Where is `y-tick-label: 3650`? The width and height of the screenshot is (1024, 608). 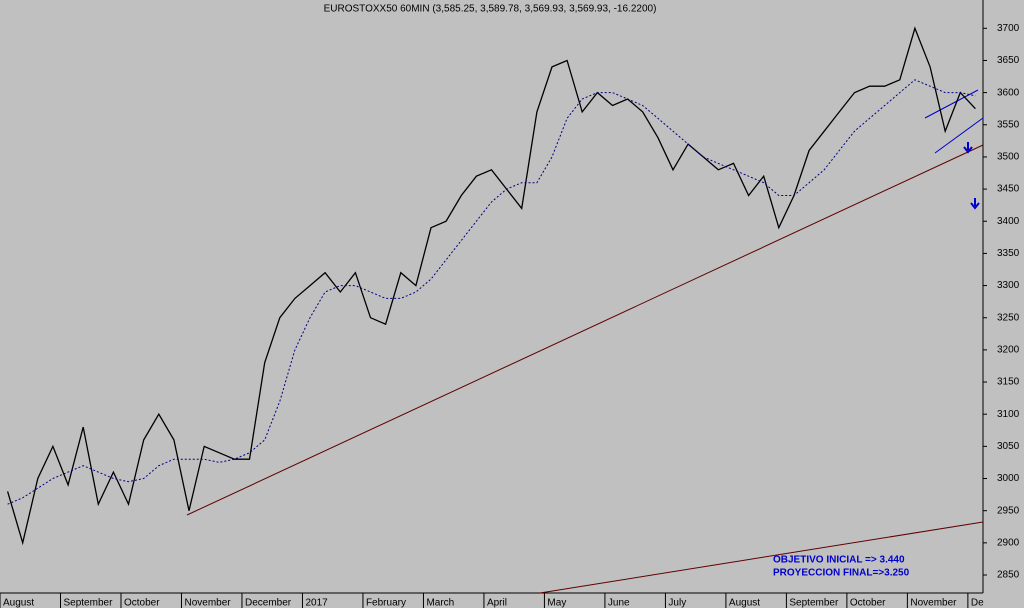
y-tick-label: 3650 is located at coordinates (1008, 60).